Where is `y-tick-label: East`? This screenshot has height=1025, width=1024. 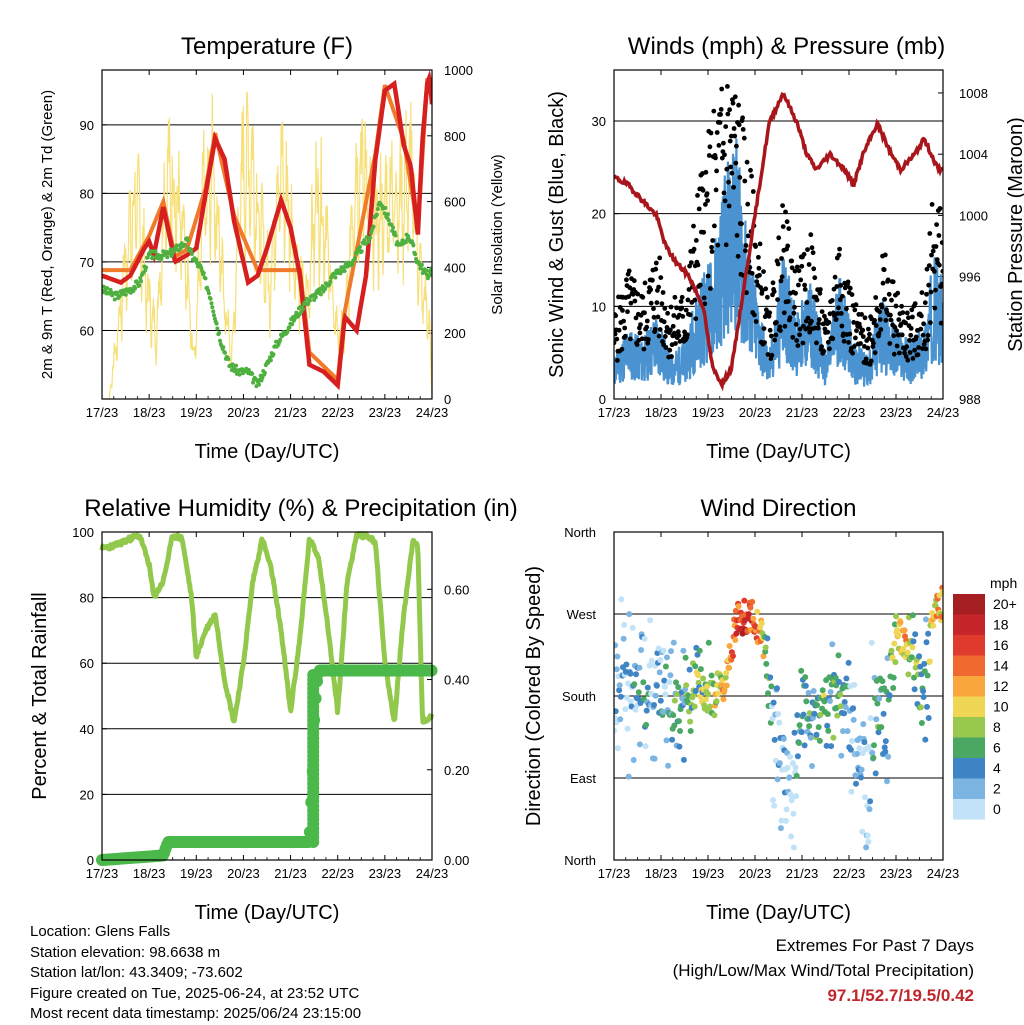 y-tick-label: East is located at coordinates (583, 778).